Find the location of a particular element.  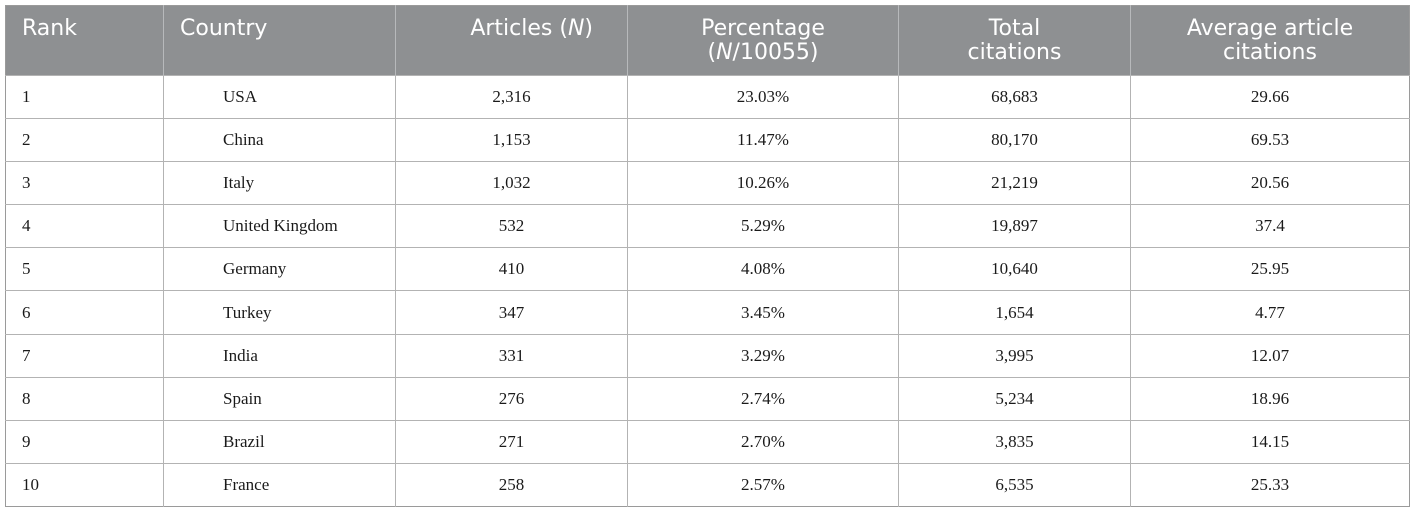

cell-country: China is located at coordinates (279, 140).